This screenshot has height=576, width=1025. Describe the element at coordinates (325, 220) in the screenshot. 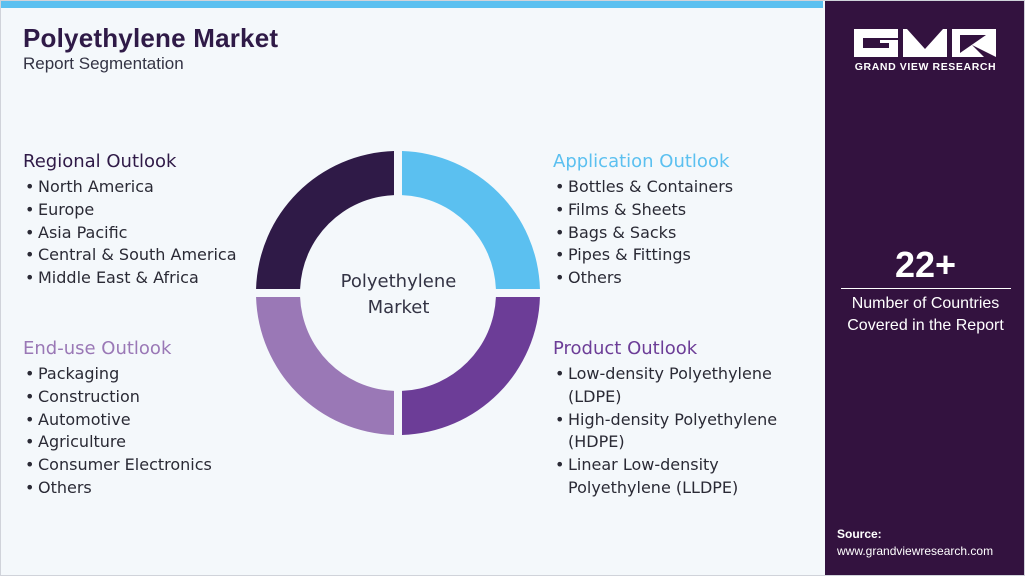

I see `regional-segment` at that location.